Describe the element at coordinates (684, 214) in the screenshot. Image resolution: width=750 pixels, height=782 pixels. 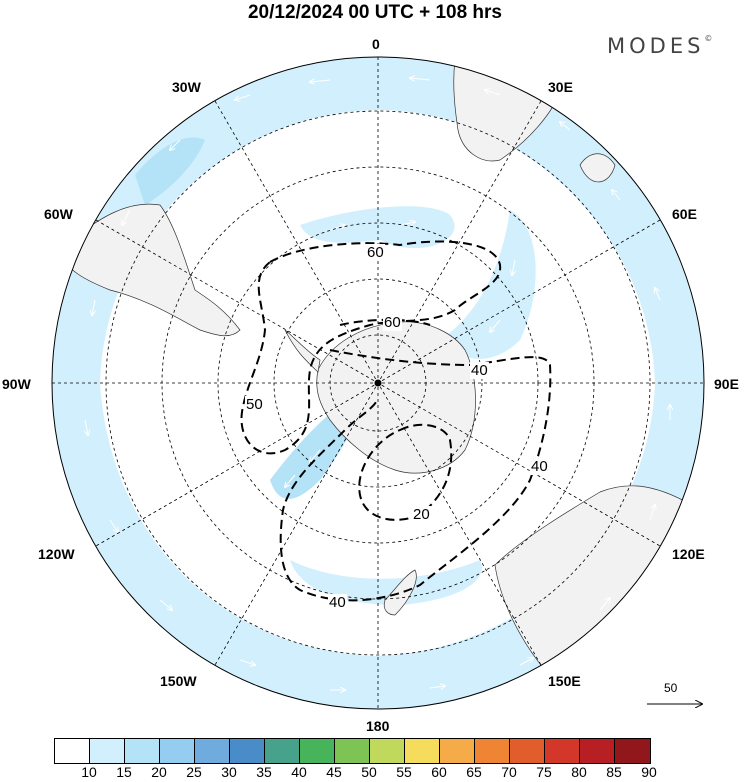
I see `lon-label-60e: 60E` at that location.